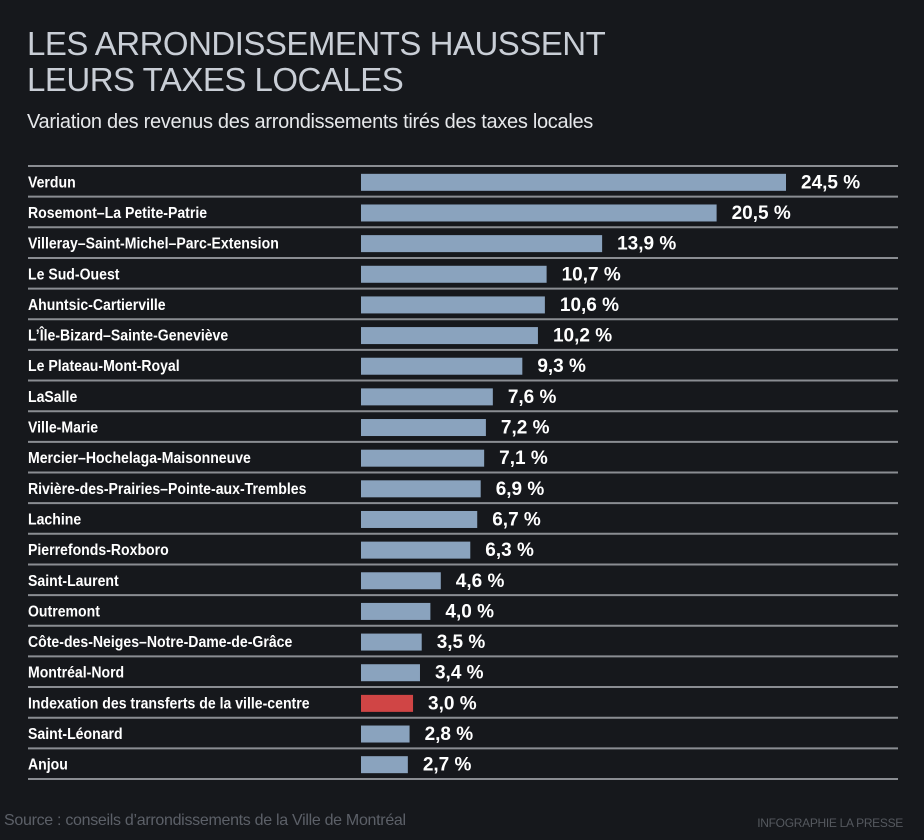 Image resolution: width=924 pixels, height=840 pixels. I want to click on category-label: Ville-Marie, so click(63, 428).